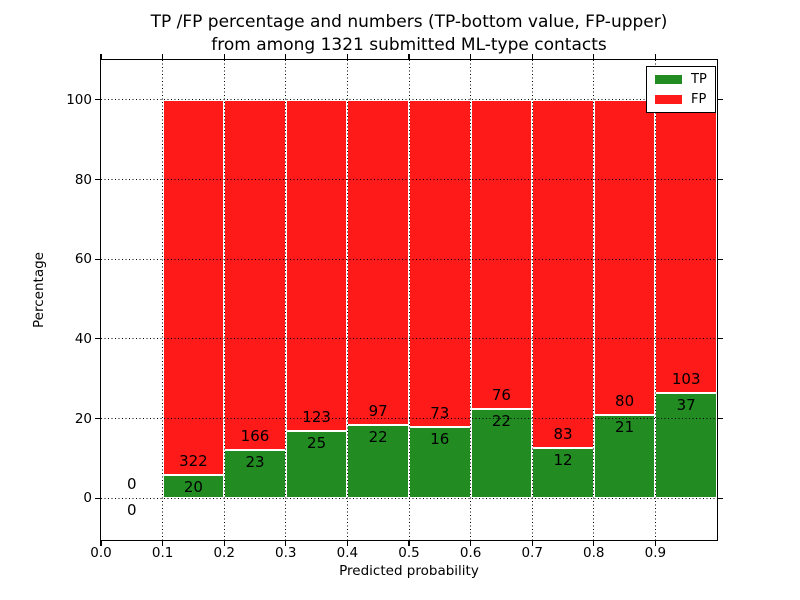  What do you see at coordinates (83, 338) in the screenshot?
I see `y-tick-label: 40` at bounding box center [83, 338].